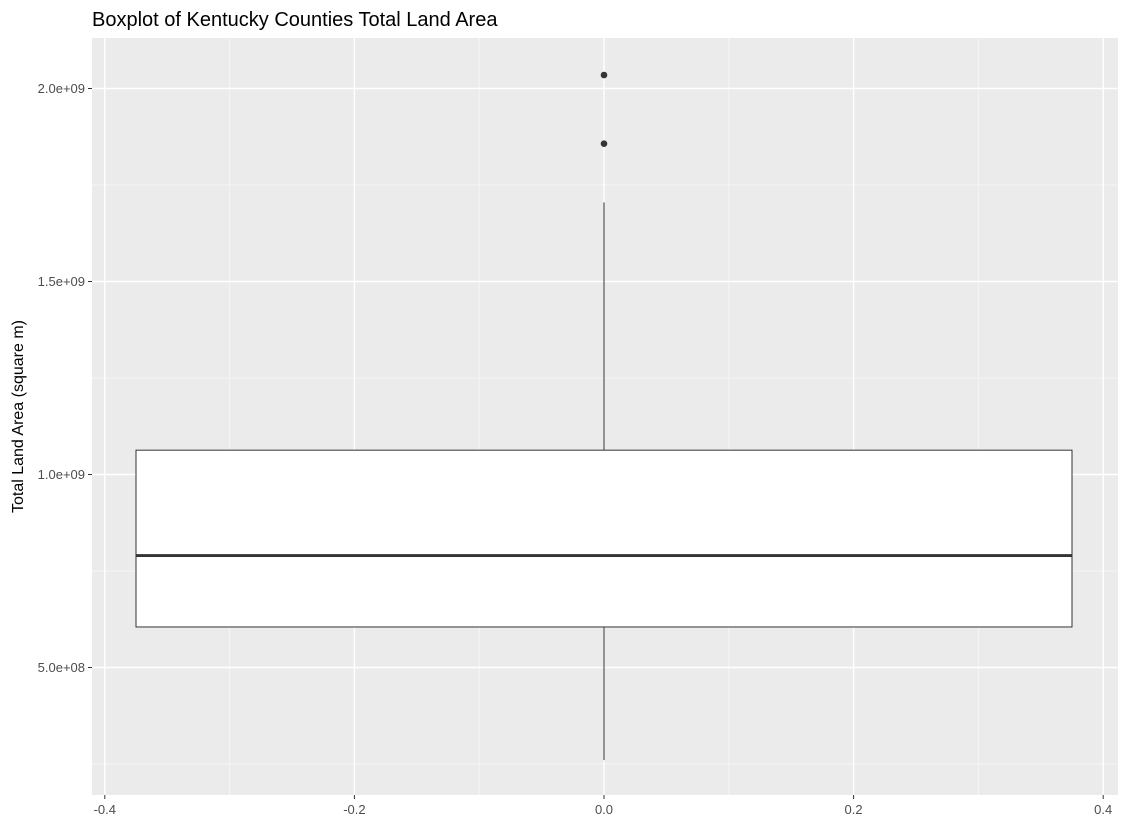 Image resolution: width=1128 pixels, height=828 pixels. I want to click on x-tick-label: 0.0, so click(604, 809).